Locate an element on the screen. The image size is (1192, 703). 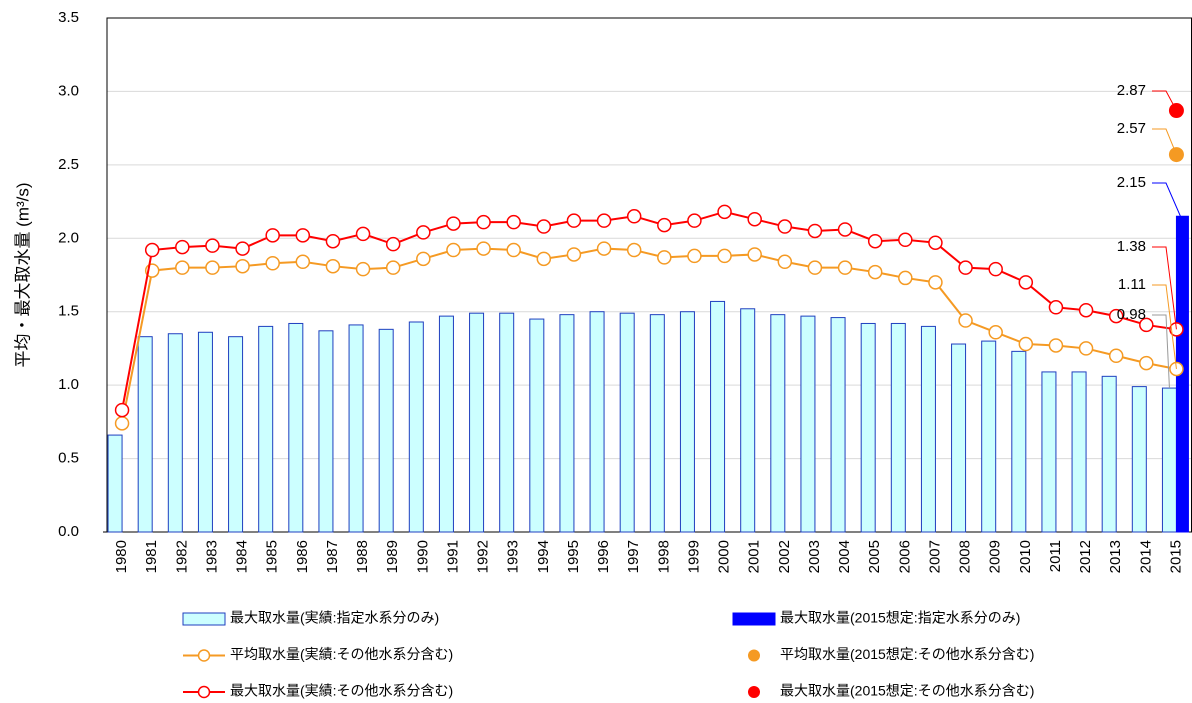
legend-label: 最大取水量(実績:指定水系分のみ) is located at coordinates (334, 618).